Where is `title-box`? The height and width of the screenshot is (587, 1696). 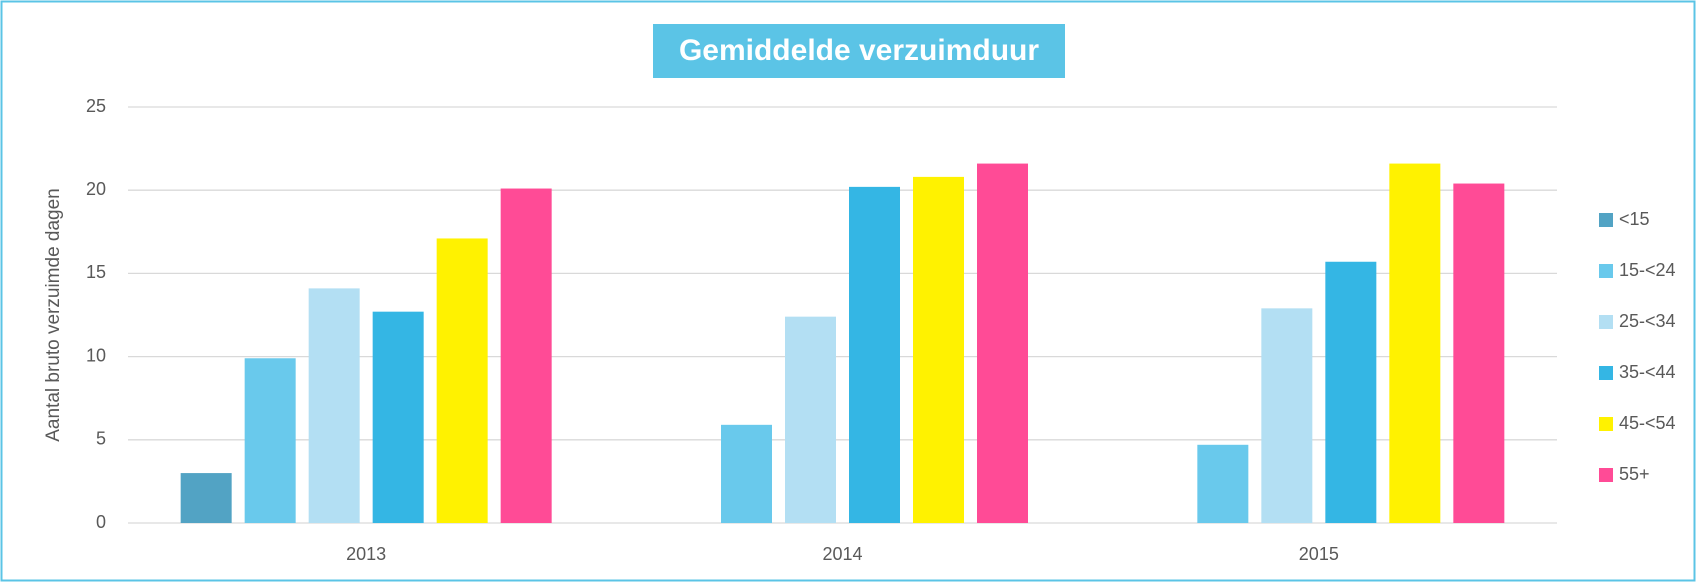 title-box is located at coordinates (859, 51).